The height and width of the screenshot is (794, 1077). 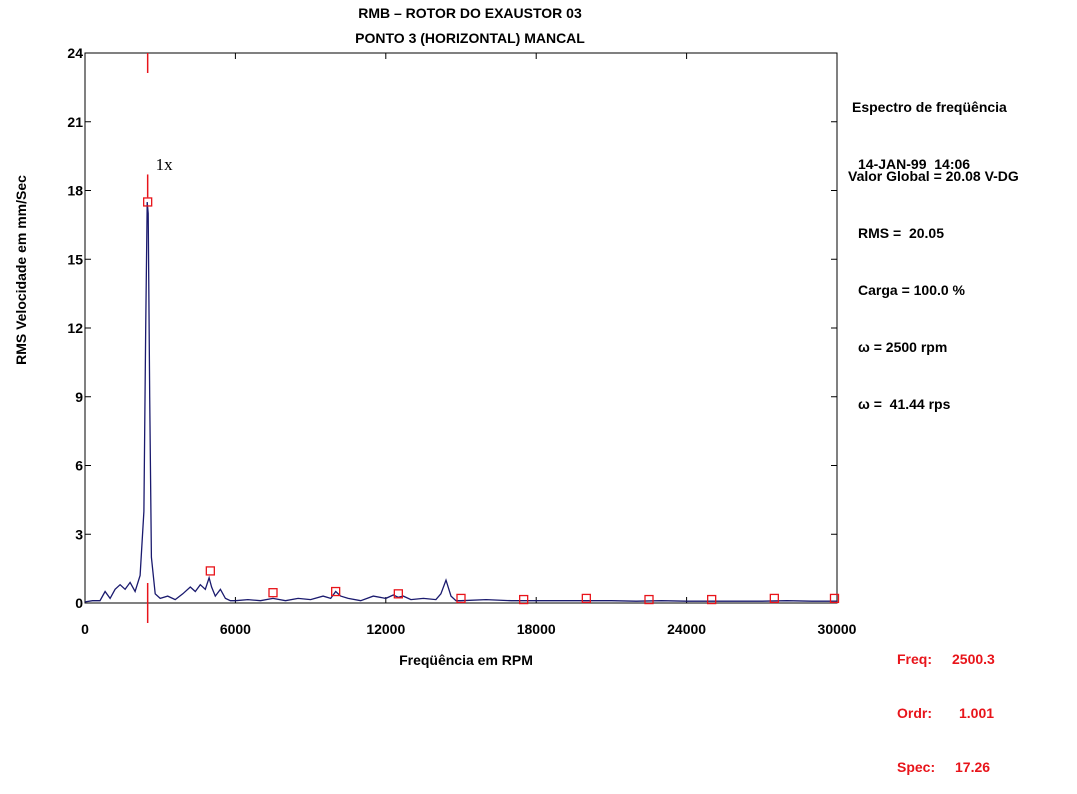 What do you see at coordinates (79, 397) in the screenshot?
I see `y-tick-label: 9` at bounding box center [79, 397].